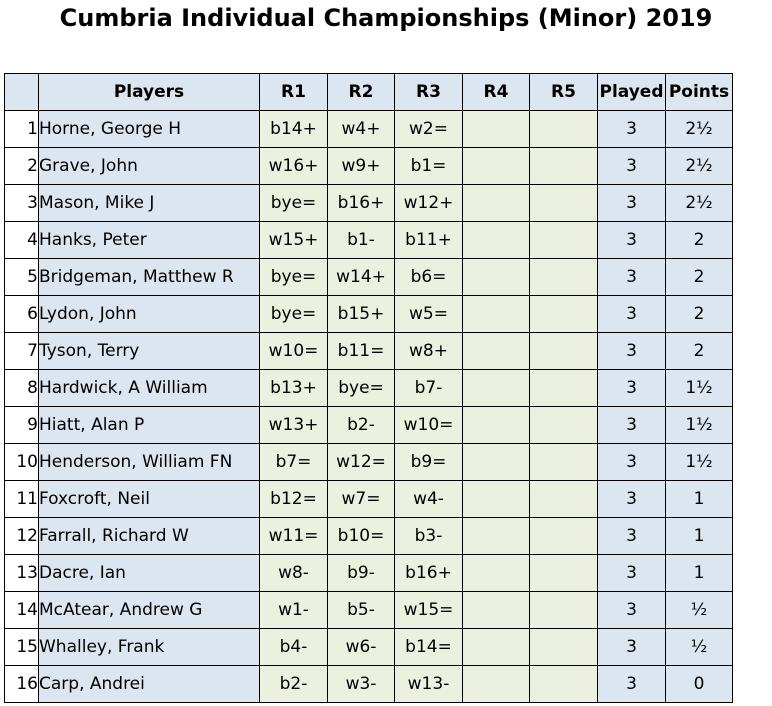 This screenshot has width=772, height=706. Describe the element at coordinates (428, 499) in the screenshot. I see `round-3-result: w4-` at that location.